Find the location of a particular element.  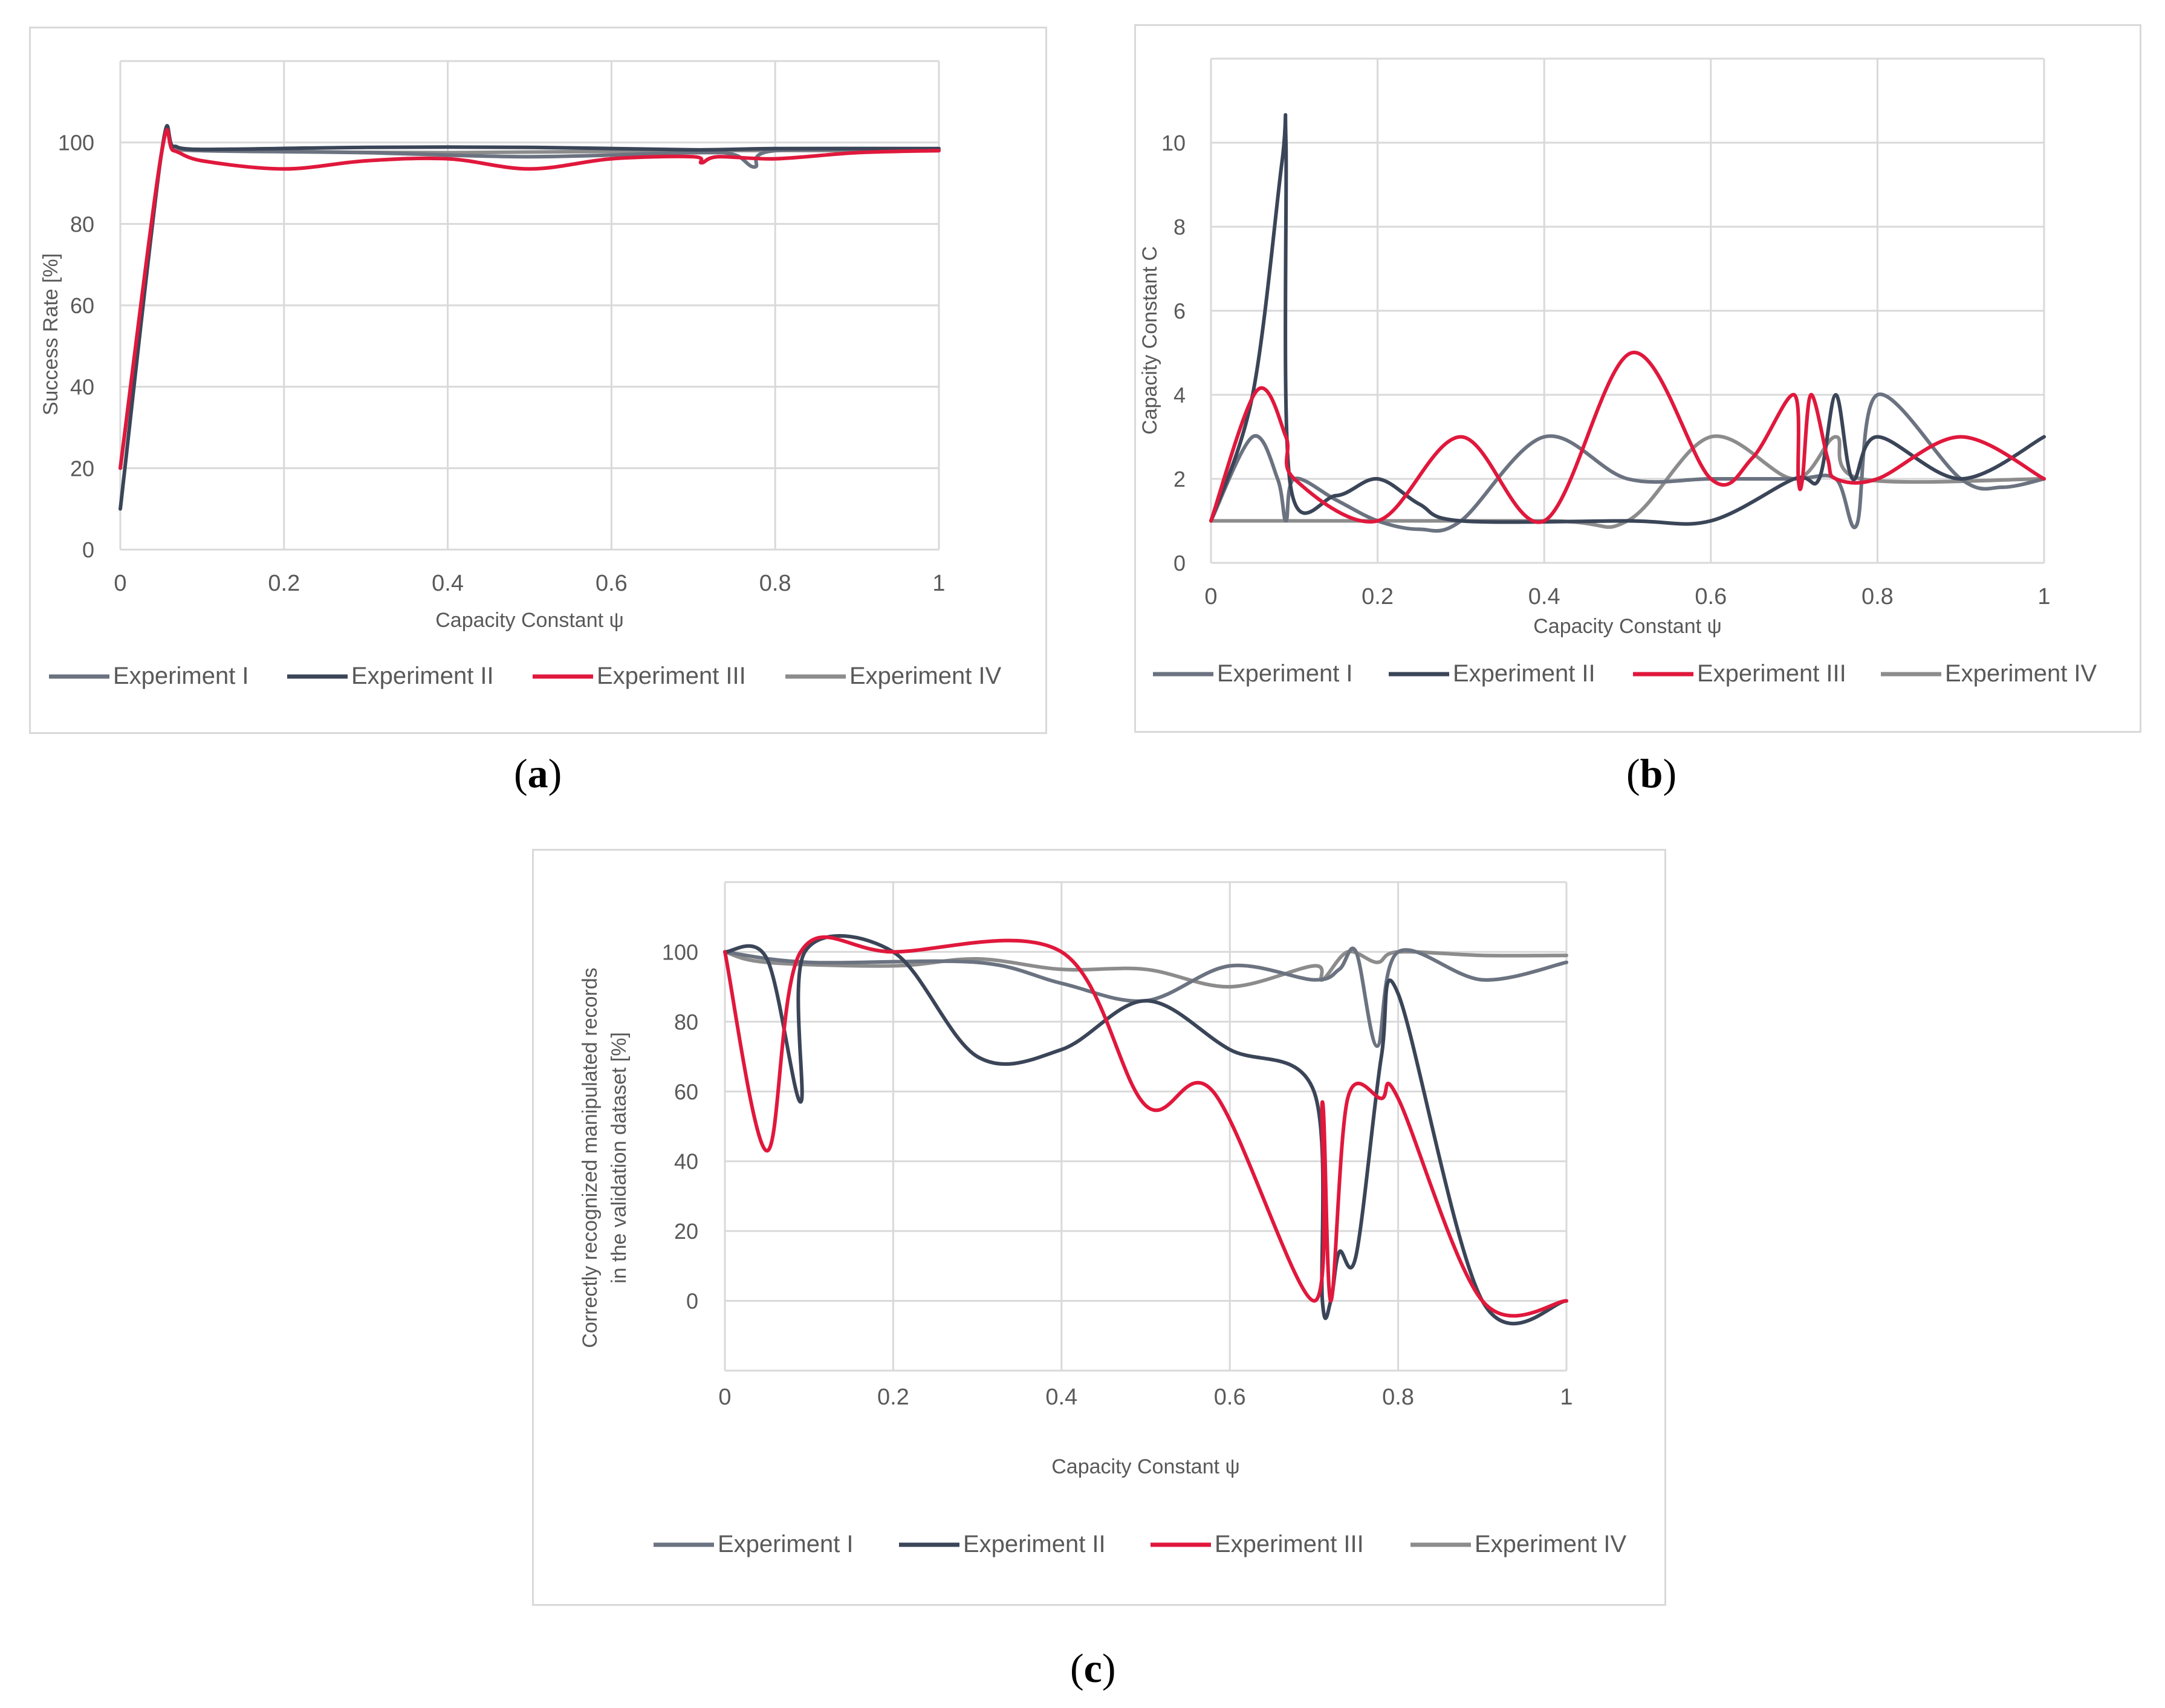

chart-b-xtick-label: 0.6 is located at coordinates (1711, 596).